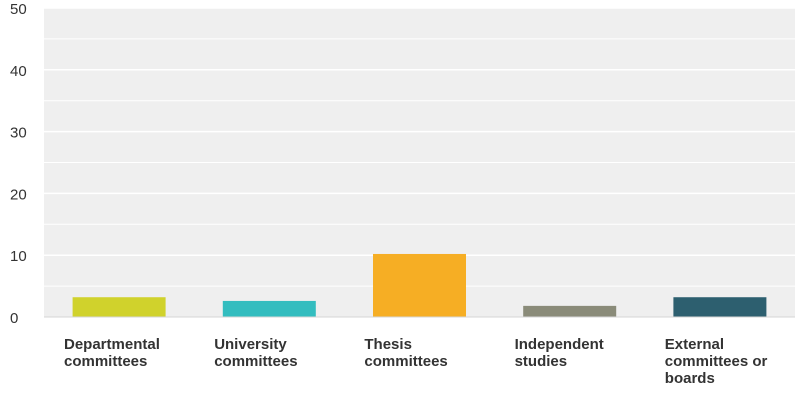 The height and width of the screenshot is (394, 797). I want to click on y-tick-label: 30, so click(18, 133).